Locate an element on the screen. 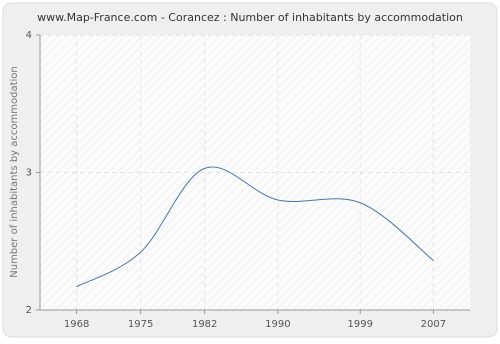 The width and height of the screenshot is (500, 344). y-tick-label: 2 is located at coordinates (29, 310).